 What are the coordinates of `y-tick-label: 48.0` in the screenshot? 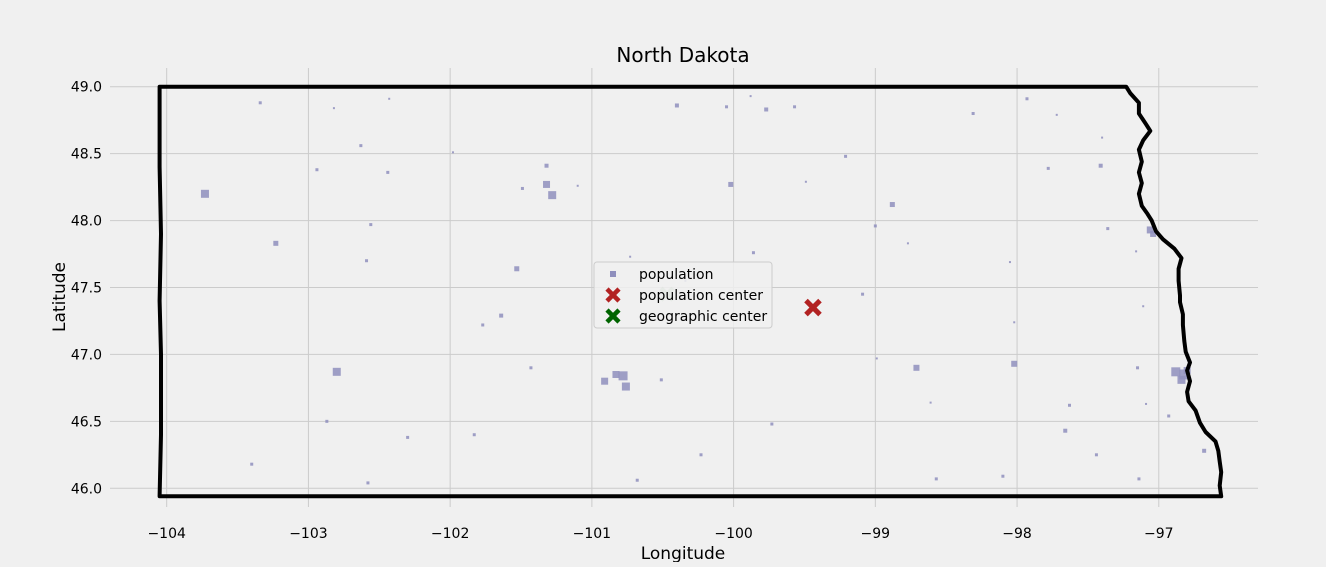 It's located at (86, 222).